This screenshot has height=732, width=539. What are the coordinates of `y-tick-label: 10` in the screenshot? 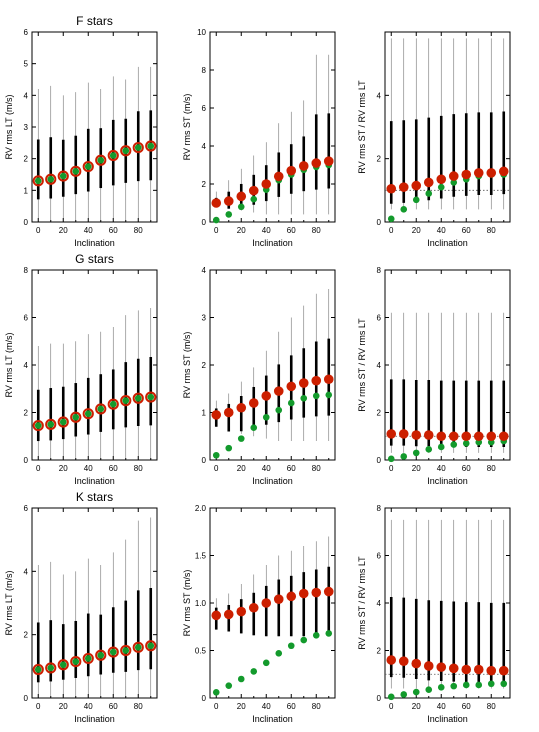 It's located at (201, 32).